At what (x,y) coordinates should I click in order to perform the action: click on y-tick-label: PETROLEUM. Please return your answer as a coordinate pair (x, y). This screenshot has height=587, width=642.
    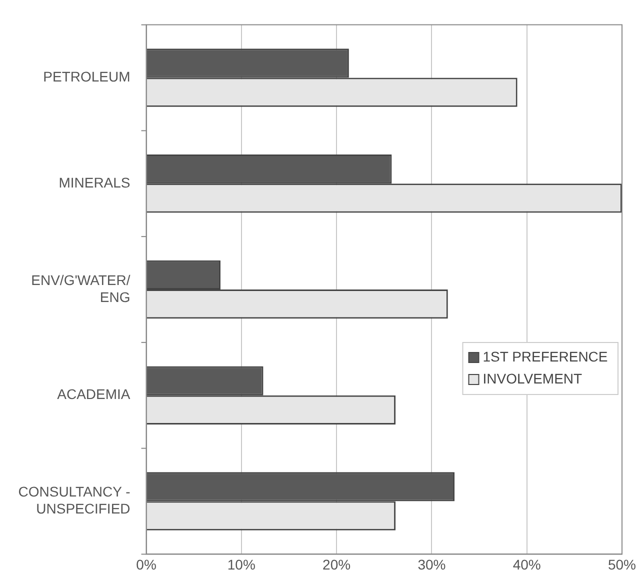
    Looking at the image, I should click on (86, 76).